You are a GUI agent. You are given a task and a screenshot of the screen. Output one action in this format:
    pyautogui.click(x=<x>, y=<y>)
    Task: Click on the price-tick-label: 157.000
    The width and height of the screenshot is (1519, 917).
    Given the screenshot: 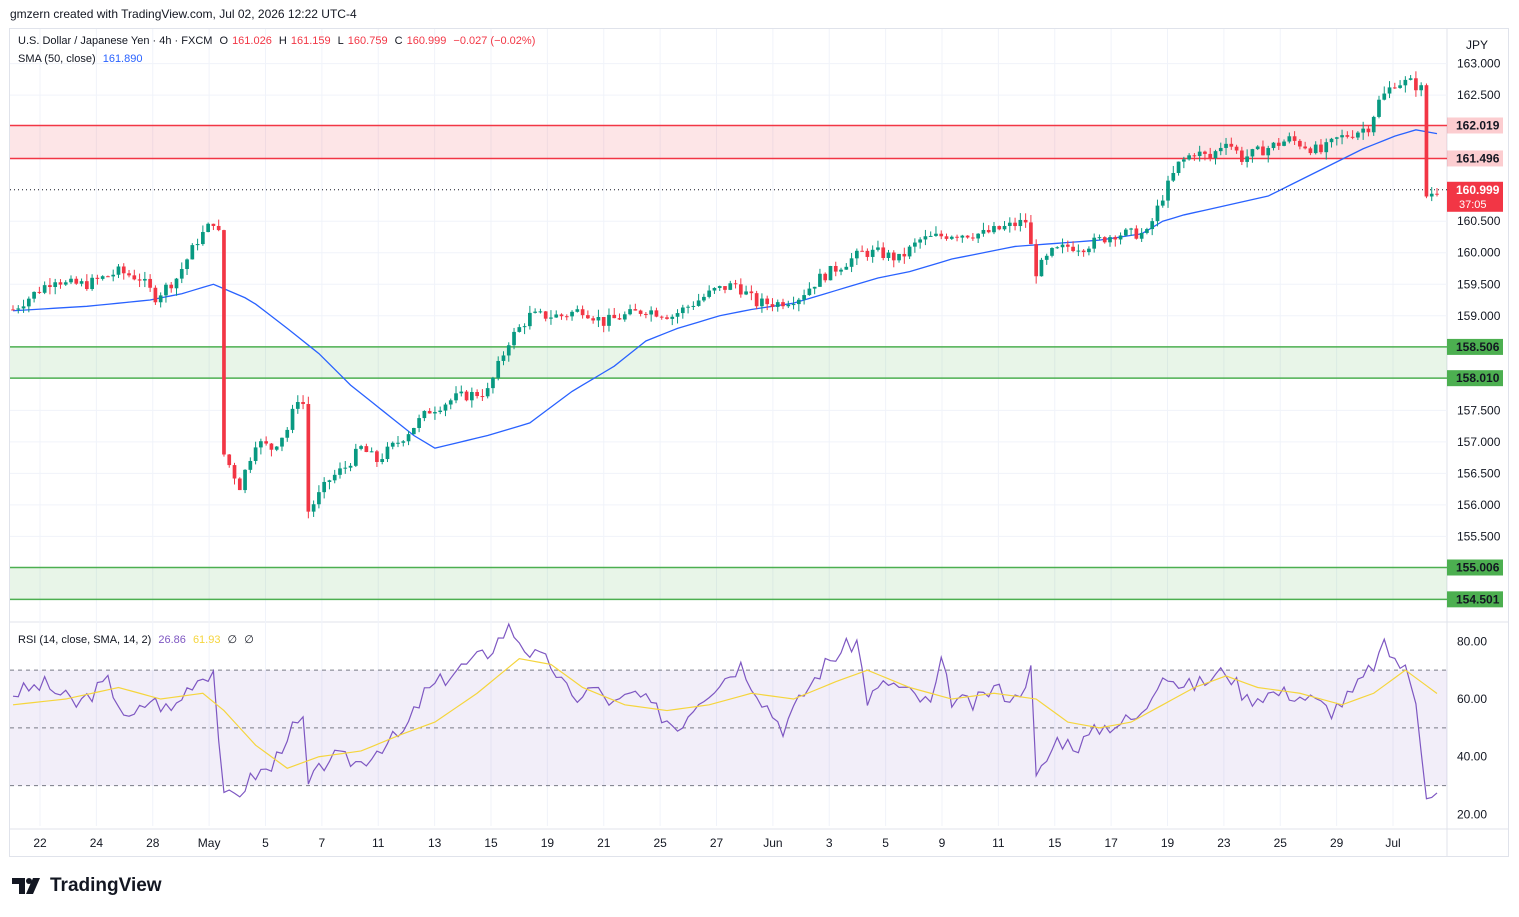 What is the action you would take?
    pyautogui.click(x=1479, y=442)
    